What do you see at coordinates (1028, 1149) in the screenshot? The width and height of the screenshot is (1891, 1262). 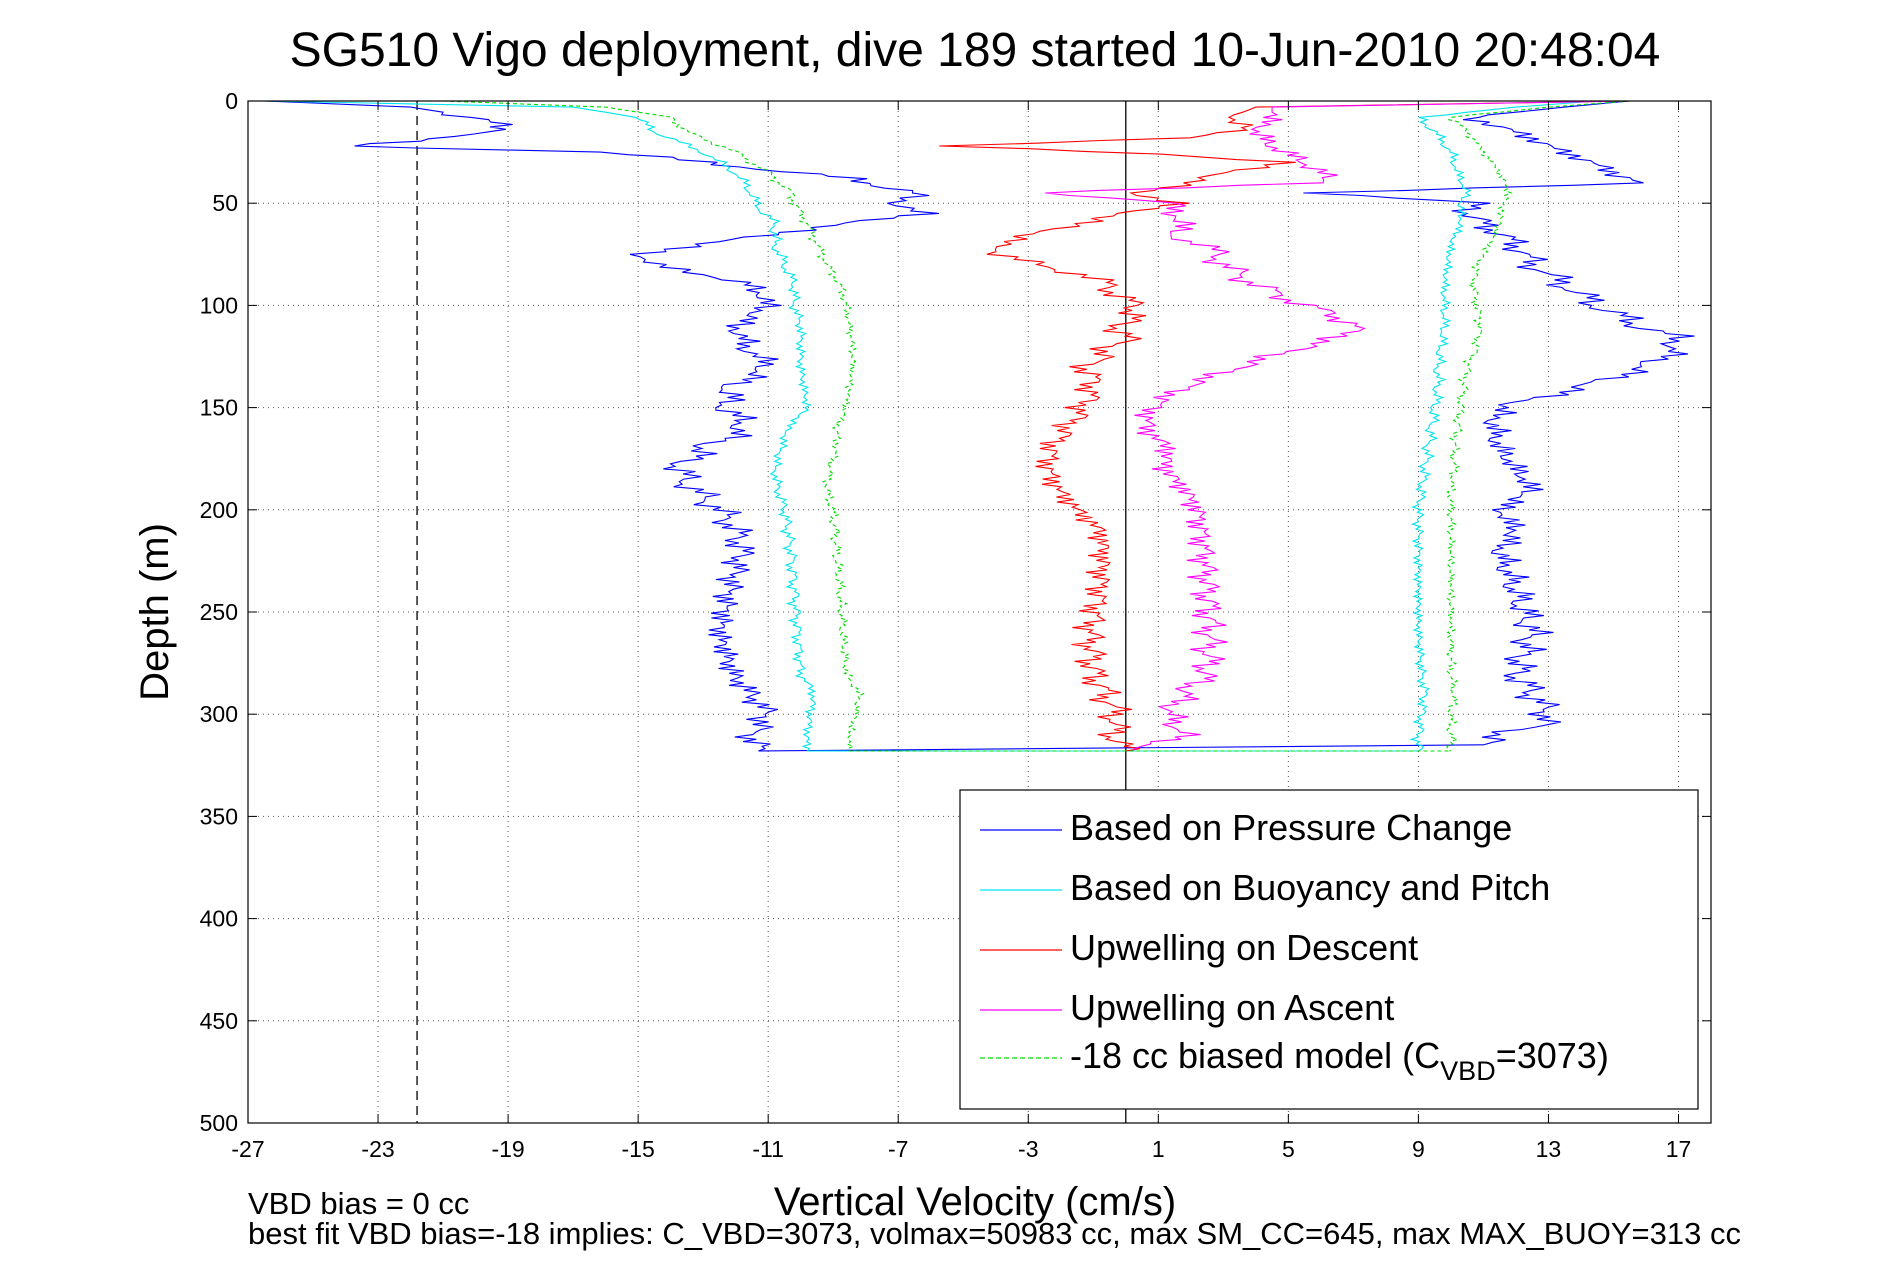 I see `x-tick-label: -3` at bounding box center [1028, 1149].